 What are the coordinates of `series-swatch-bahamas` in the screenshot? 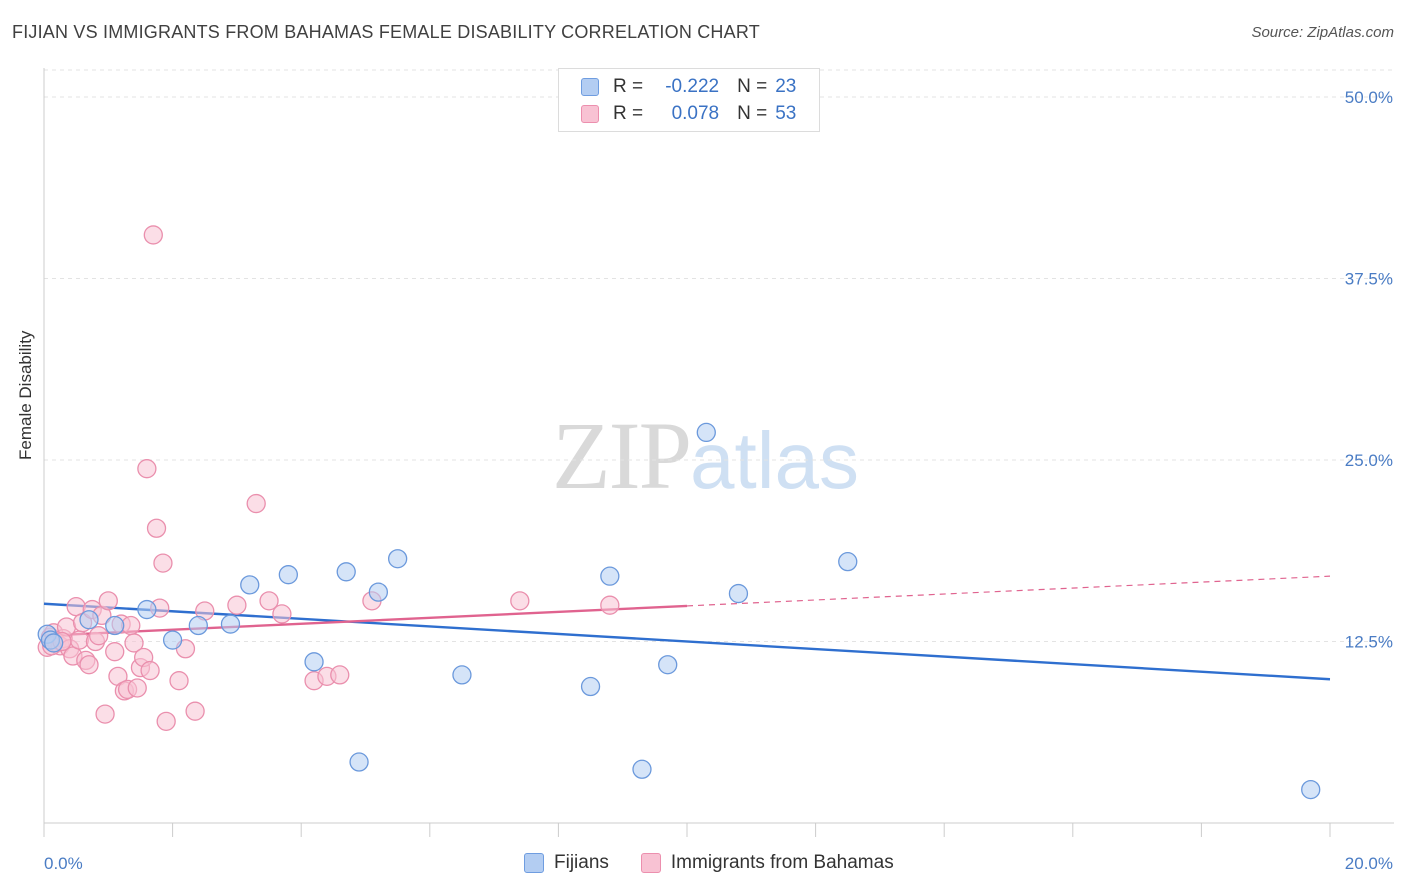 It's located at (650, 863).